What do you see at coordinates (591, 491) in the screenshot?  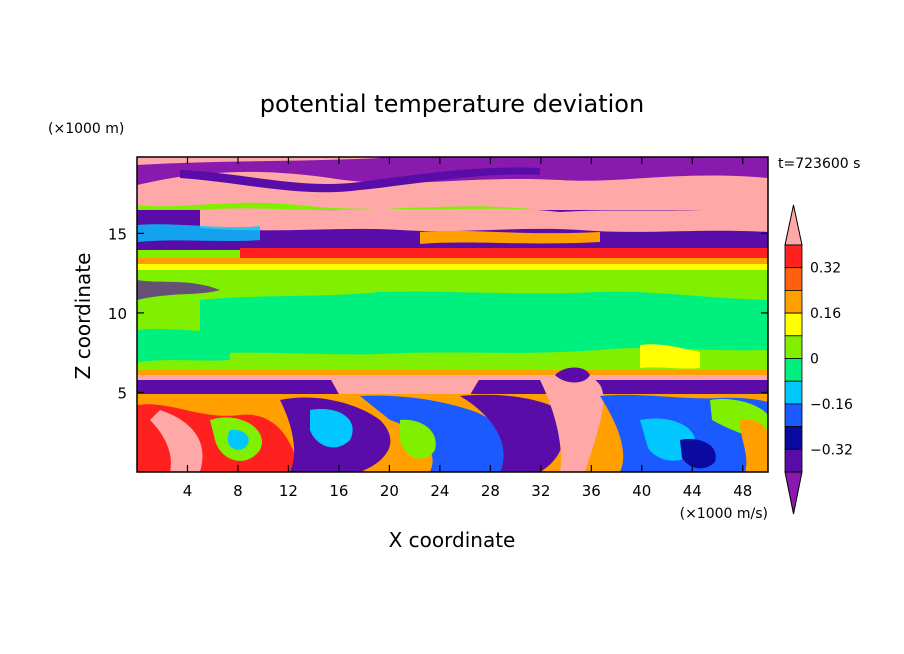 I see `x-tick-label: 36` at bounding box center [591, 491].